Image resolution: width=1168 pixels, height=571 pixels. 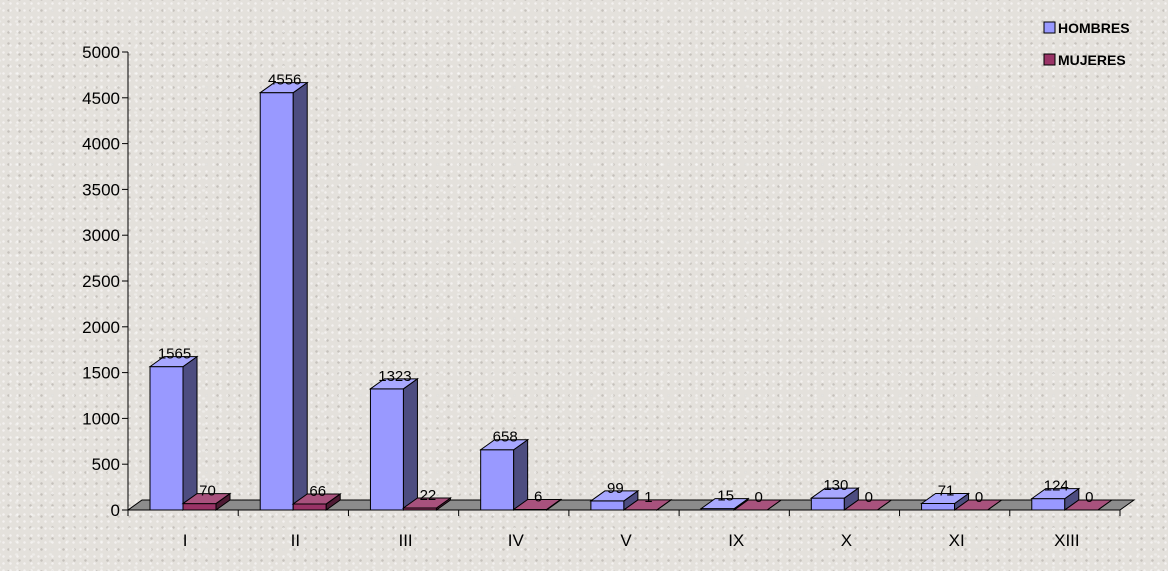 What do you see at coordinates (428, 495) in the screenshot?
I see `data-label-mujeres: 22` at bounding box center [428, 495].